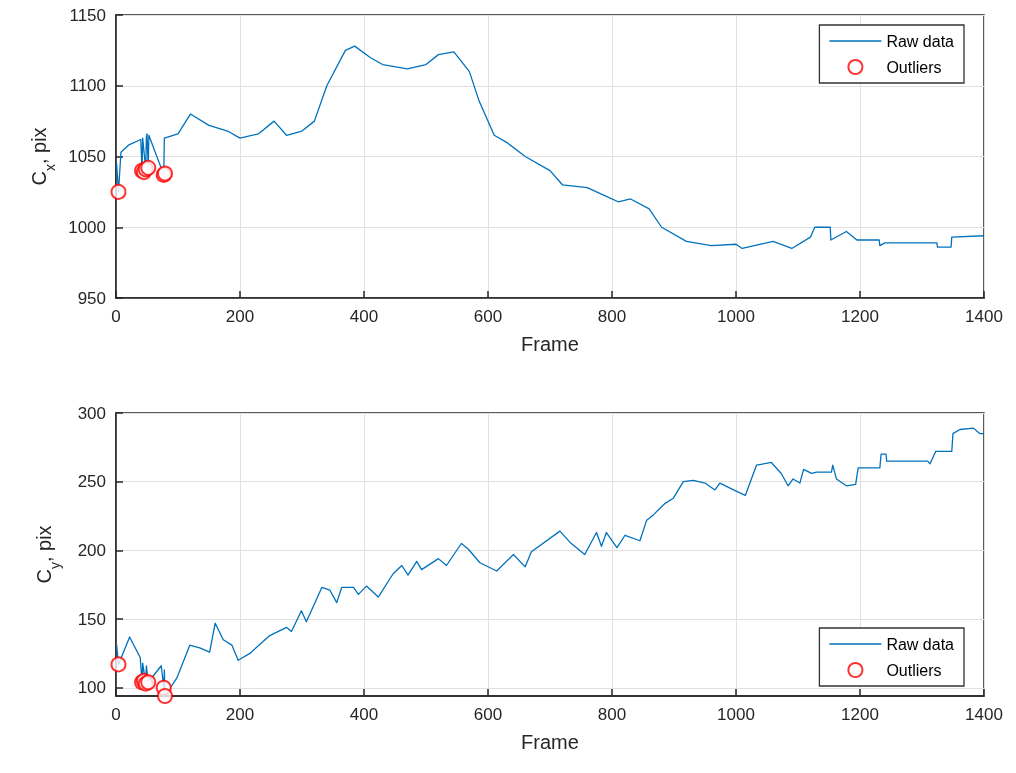  Describe the element at coordinates (91, 482) in the screenshot. I see `y-tick-label: 250` at that location.